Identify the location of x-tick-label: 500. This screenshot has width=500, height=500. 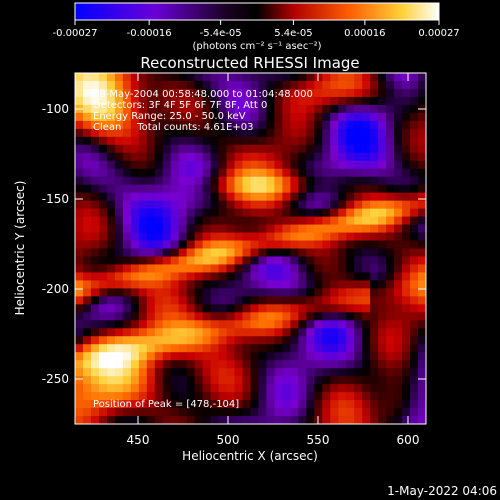
(228, 440).